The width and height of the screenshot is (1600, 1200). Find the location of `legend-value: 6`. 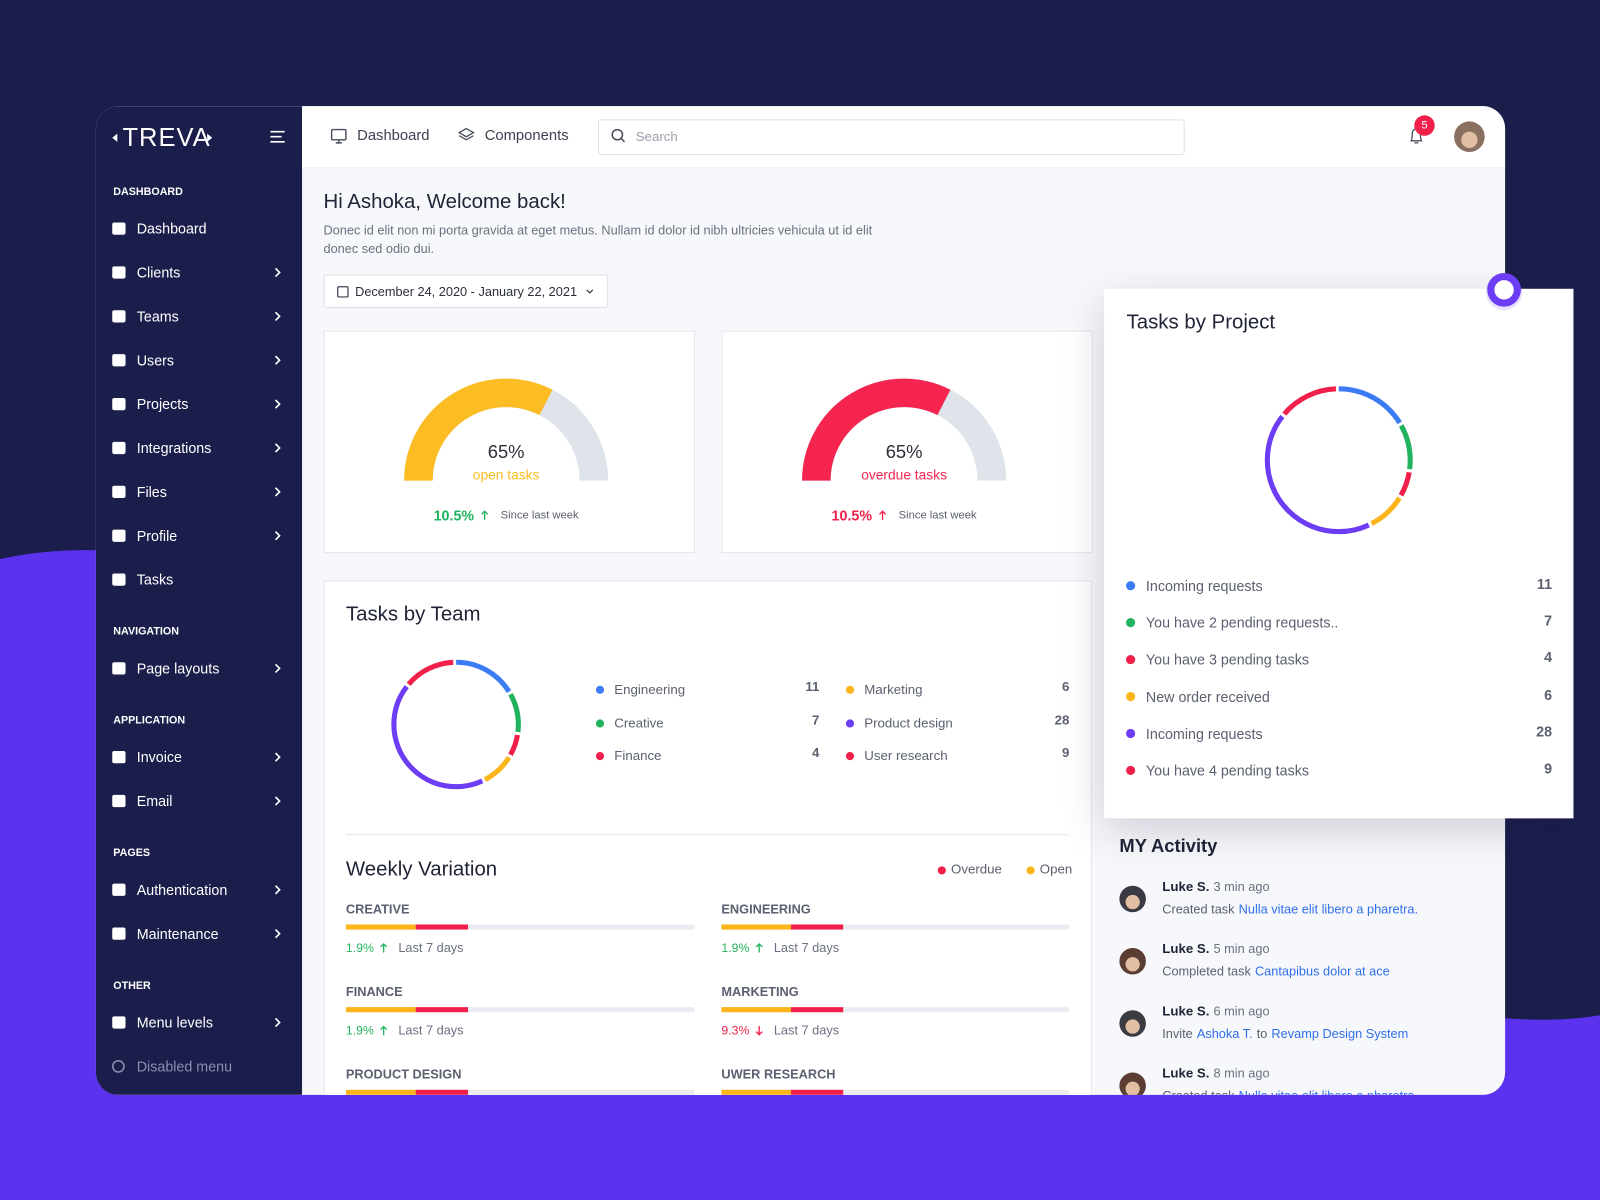

legend-value: 6 is located at coordinates (1548, 694).